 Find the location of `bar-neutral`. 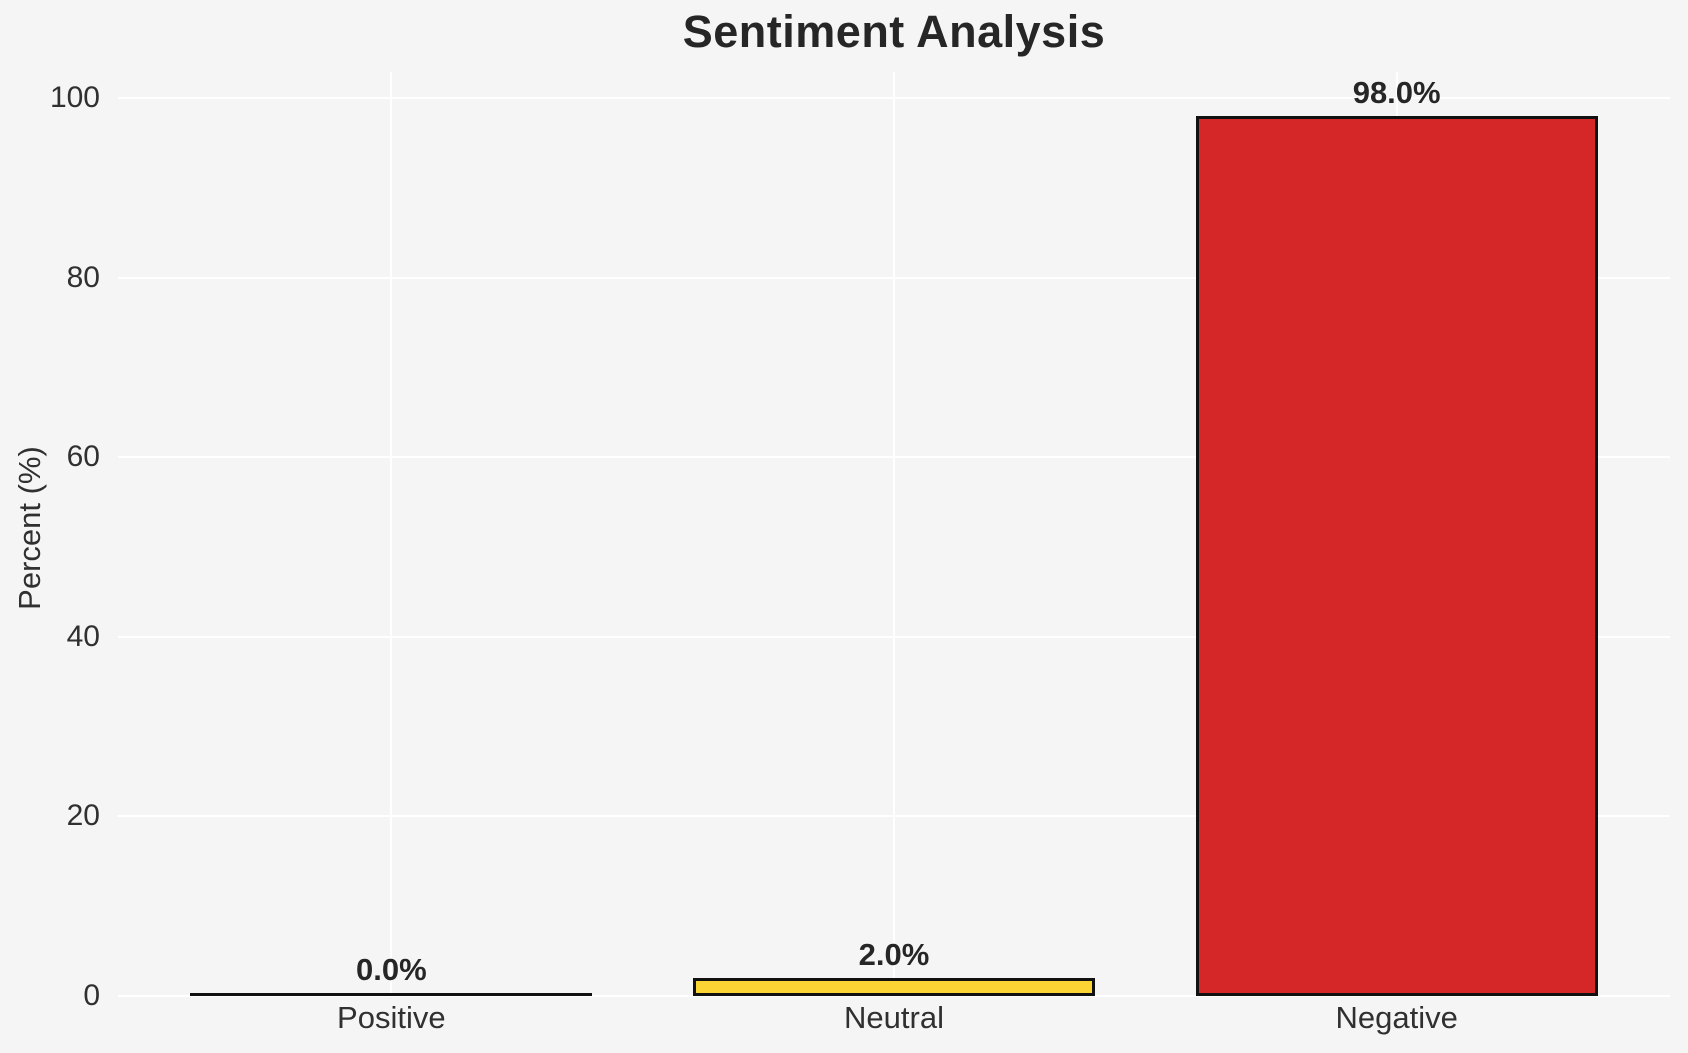

bar-neutral is located at coordinates (894, 987).